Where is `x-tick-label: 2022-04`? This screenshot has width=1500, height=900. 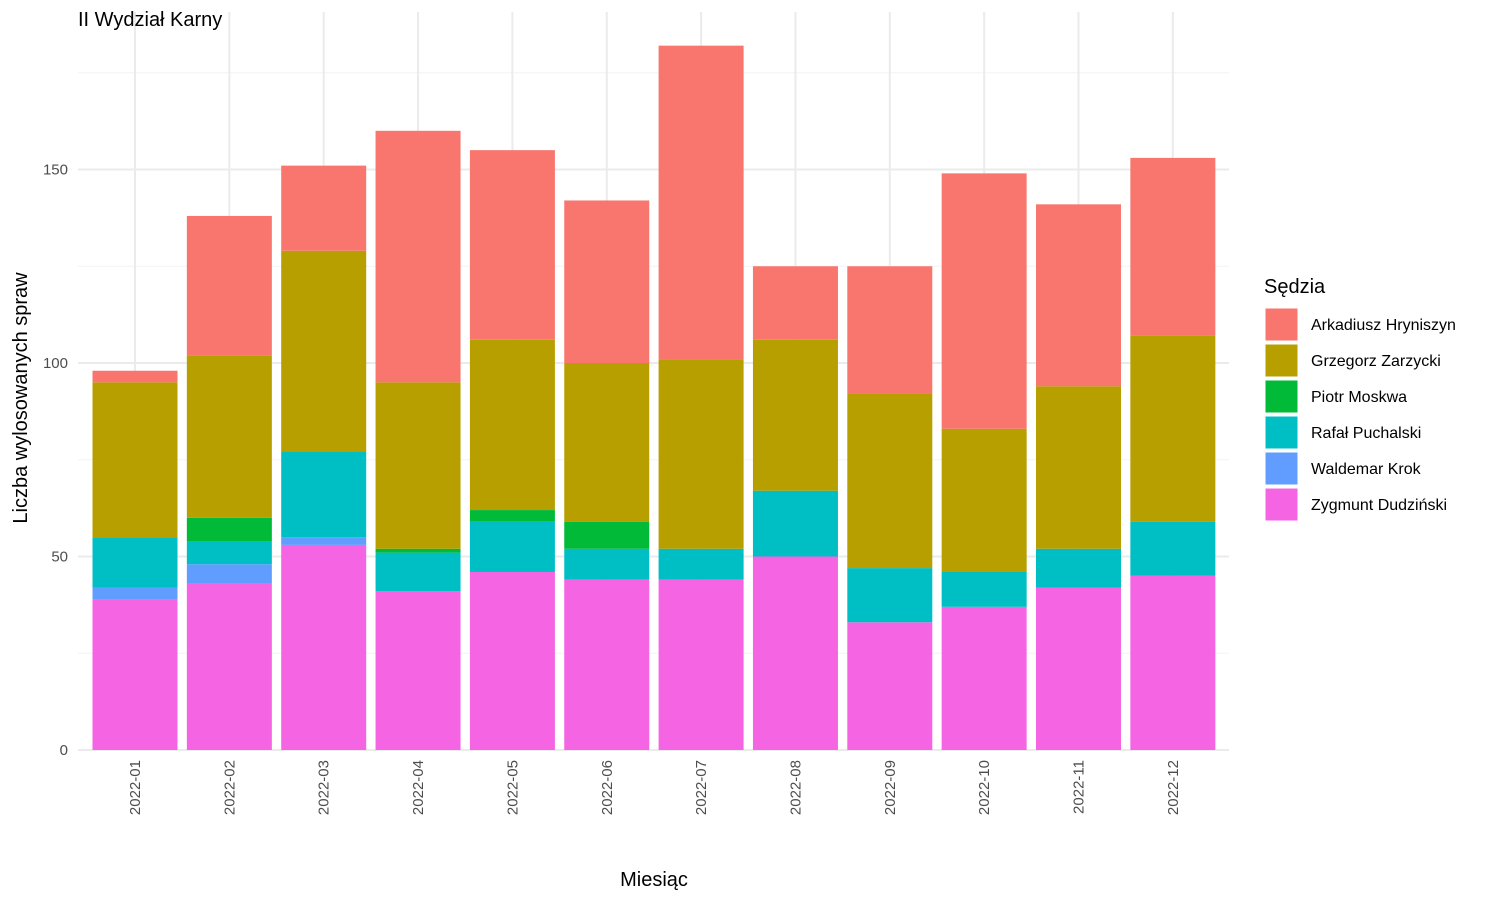 x-tick-label: 2022-04 is located at coordinates (418, 787).